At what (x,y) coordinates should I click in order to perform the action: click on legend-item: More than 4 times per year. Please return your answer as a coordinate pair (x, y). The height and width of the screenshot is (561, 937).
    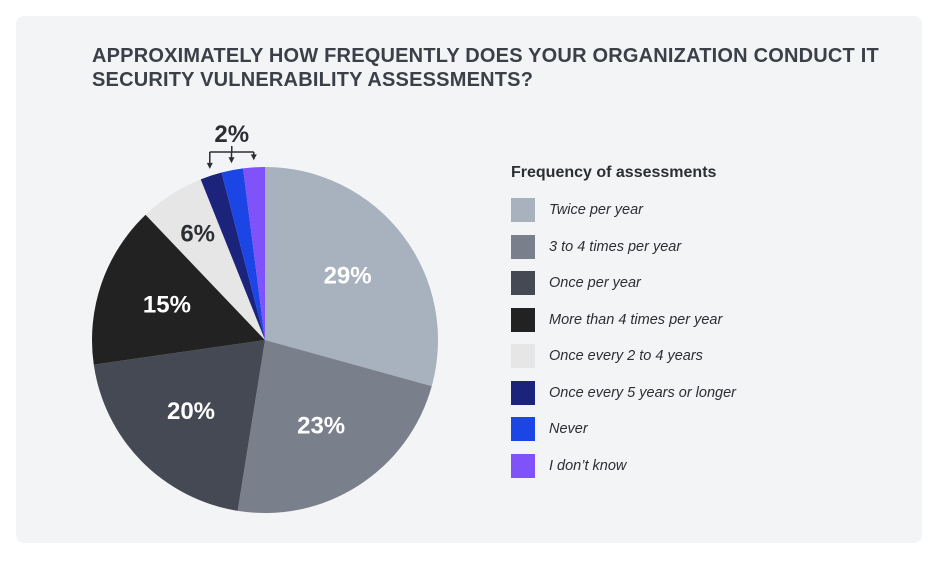
    Looking at the image, I should click on (701, 319).